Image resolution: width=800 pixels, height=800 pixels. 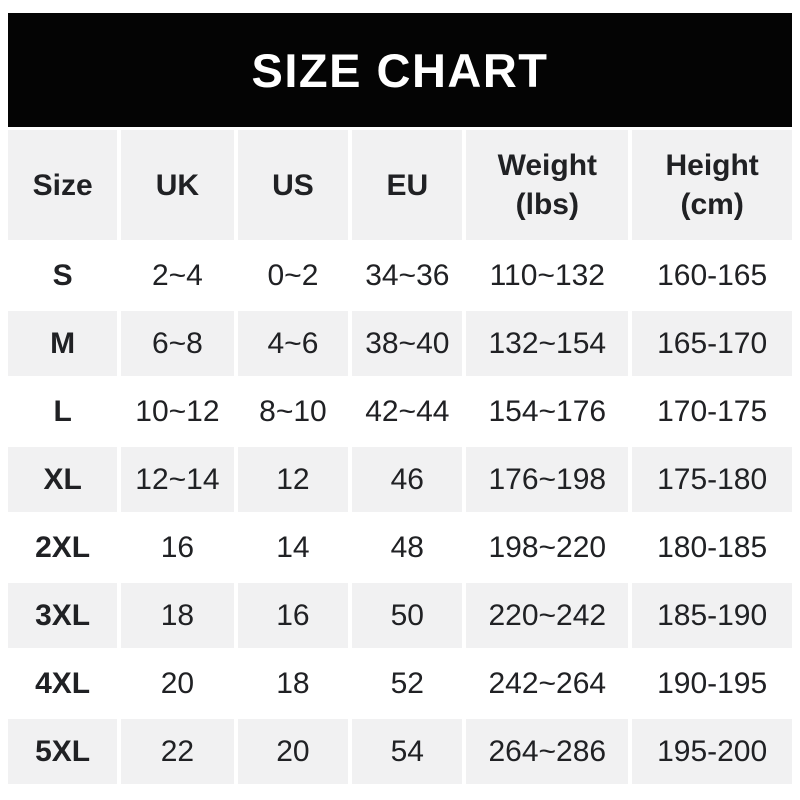 I want to click on eu-cell: 48, so click(x=407, y=547).